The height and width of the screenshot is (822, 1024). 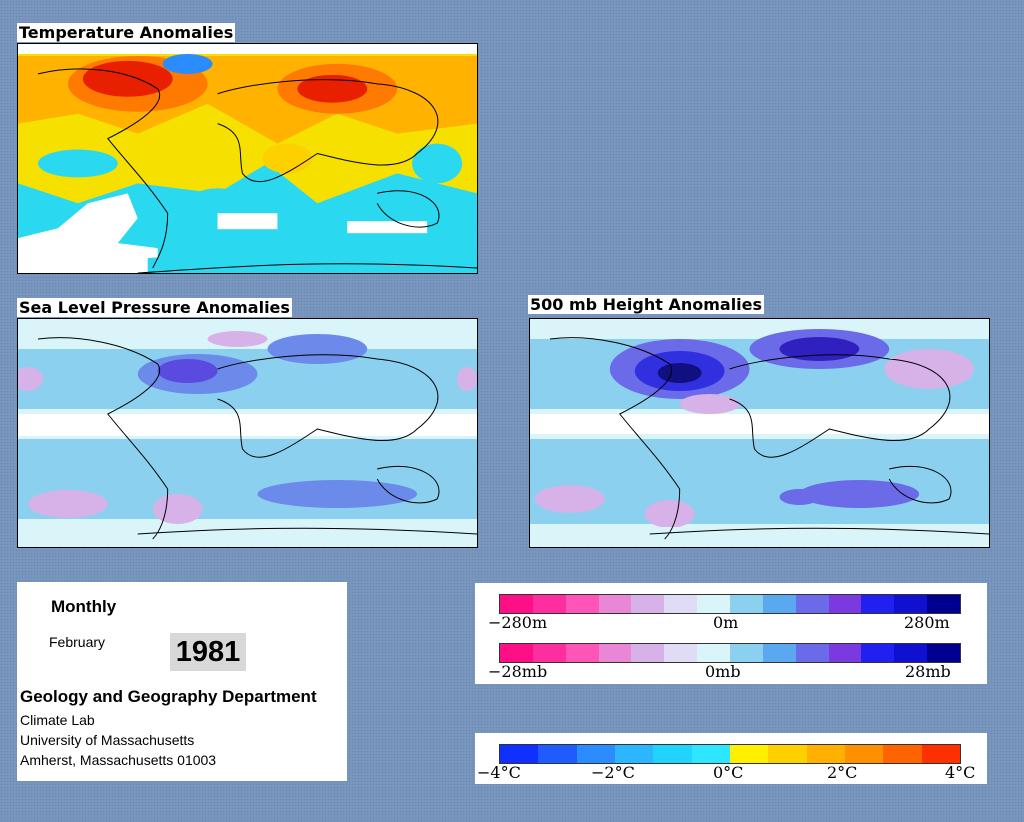 What do you see at coordinates (518, 622) in the screenshot?
I see `height-tick-min: −280m` at bounding box center [518, 622].